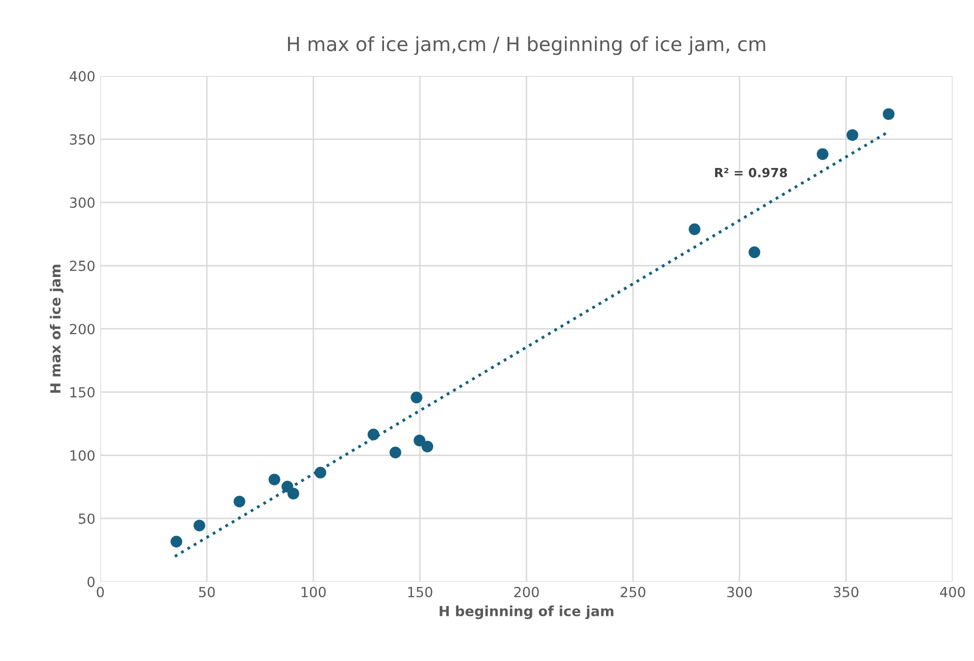  Describe the element at coordinates (82, 202) in the screenshot. I see `y-tick-label: 300` at that location.